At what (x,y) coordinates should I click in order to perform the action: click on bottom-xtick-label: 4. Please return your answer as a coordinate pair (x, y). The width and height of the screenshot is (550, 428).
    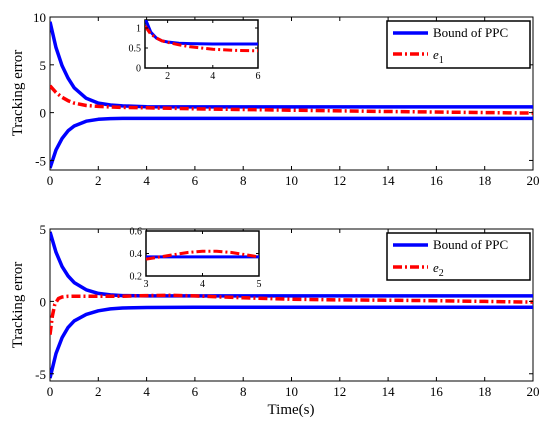
    Looking at the image, I should click on (146, 391).